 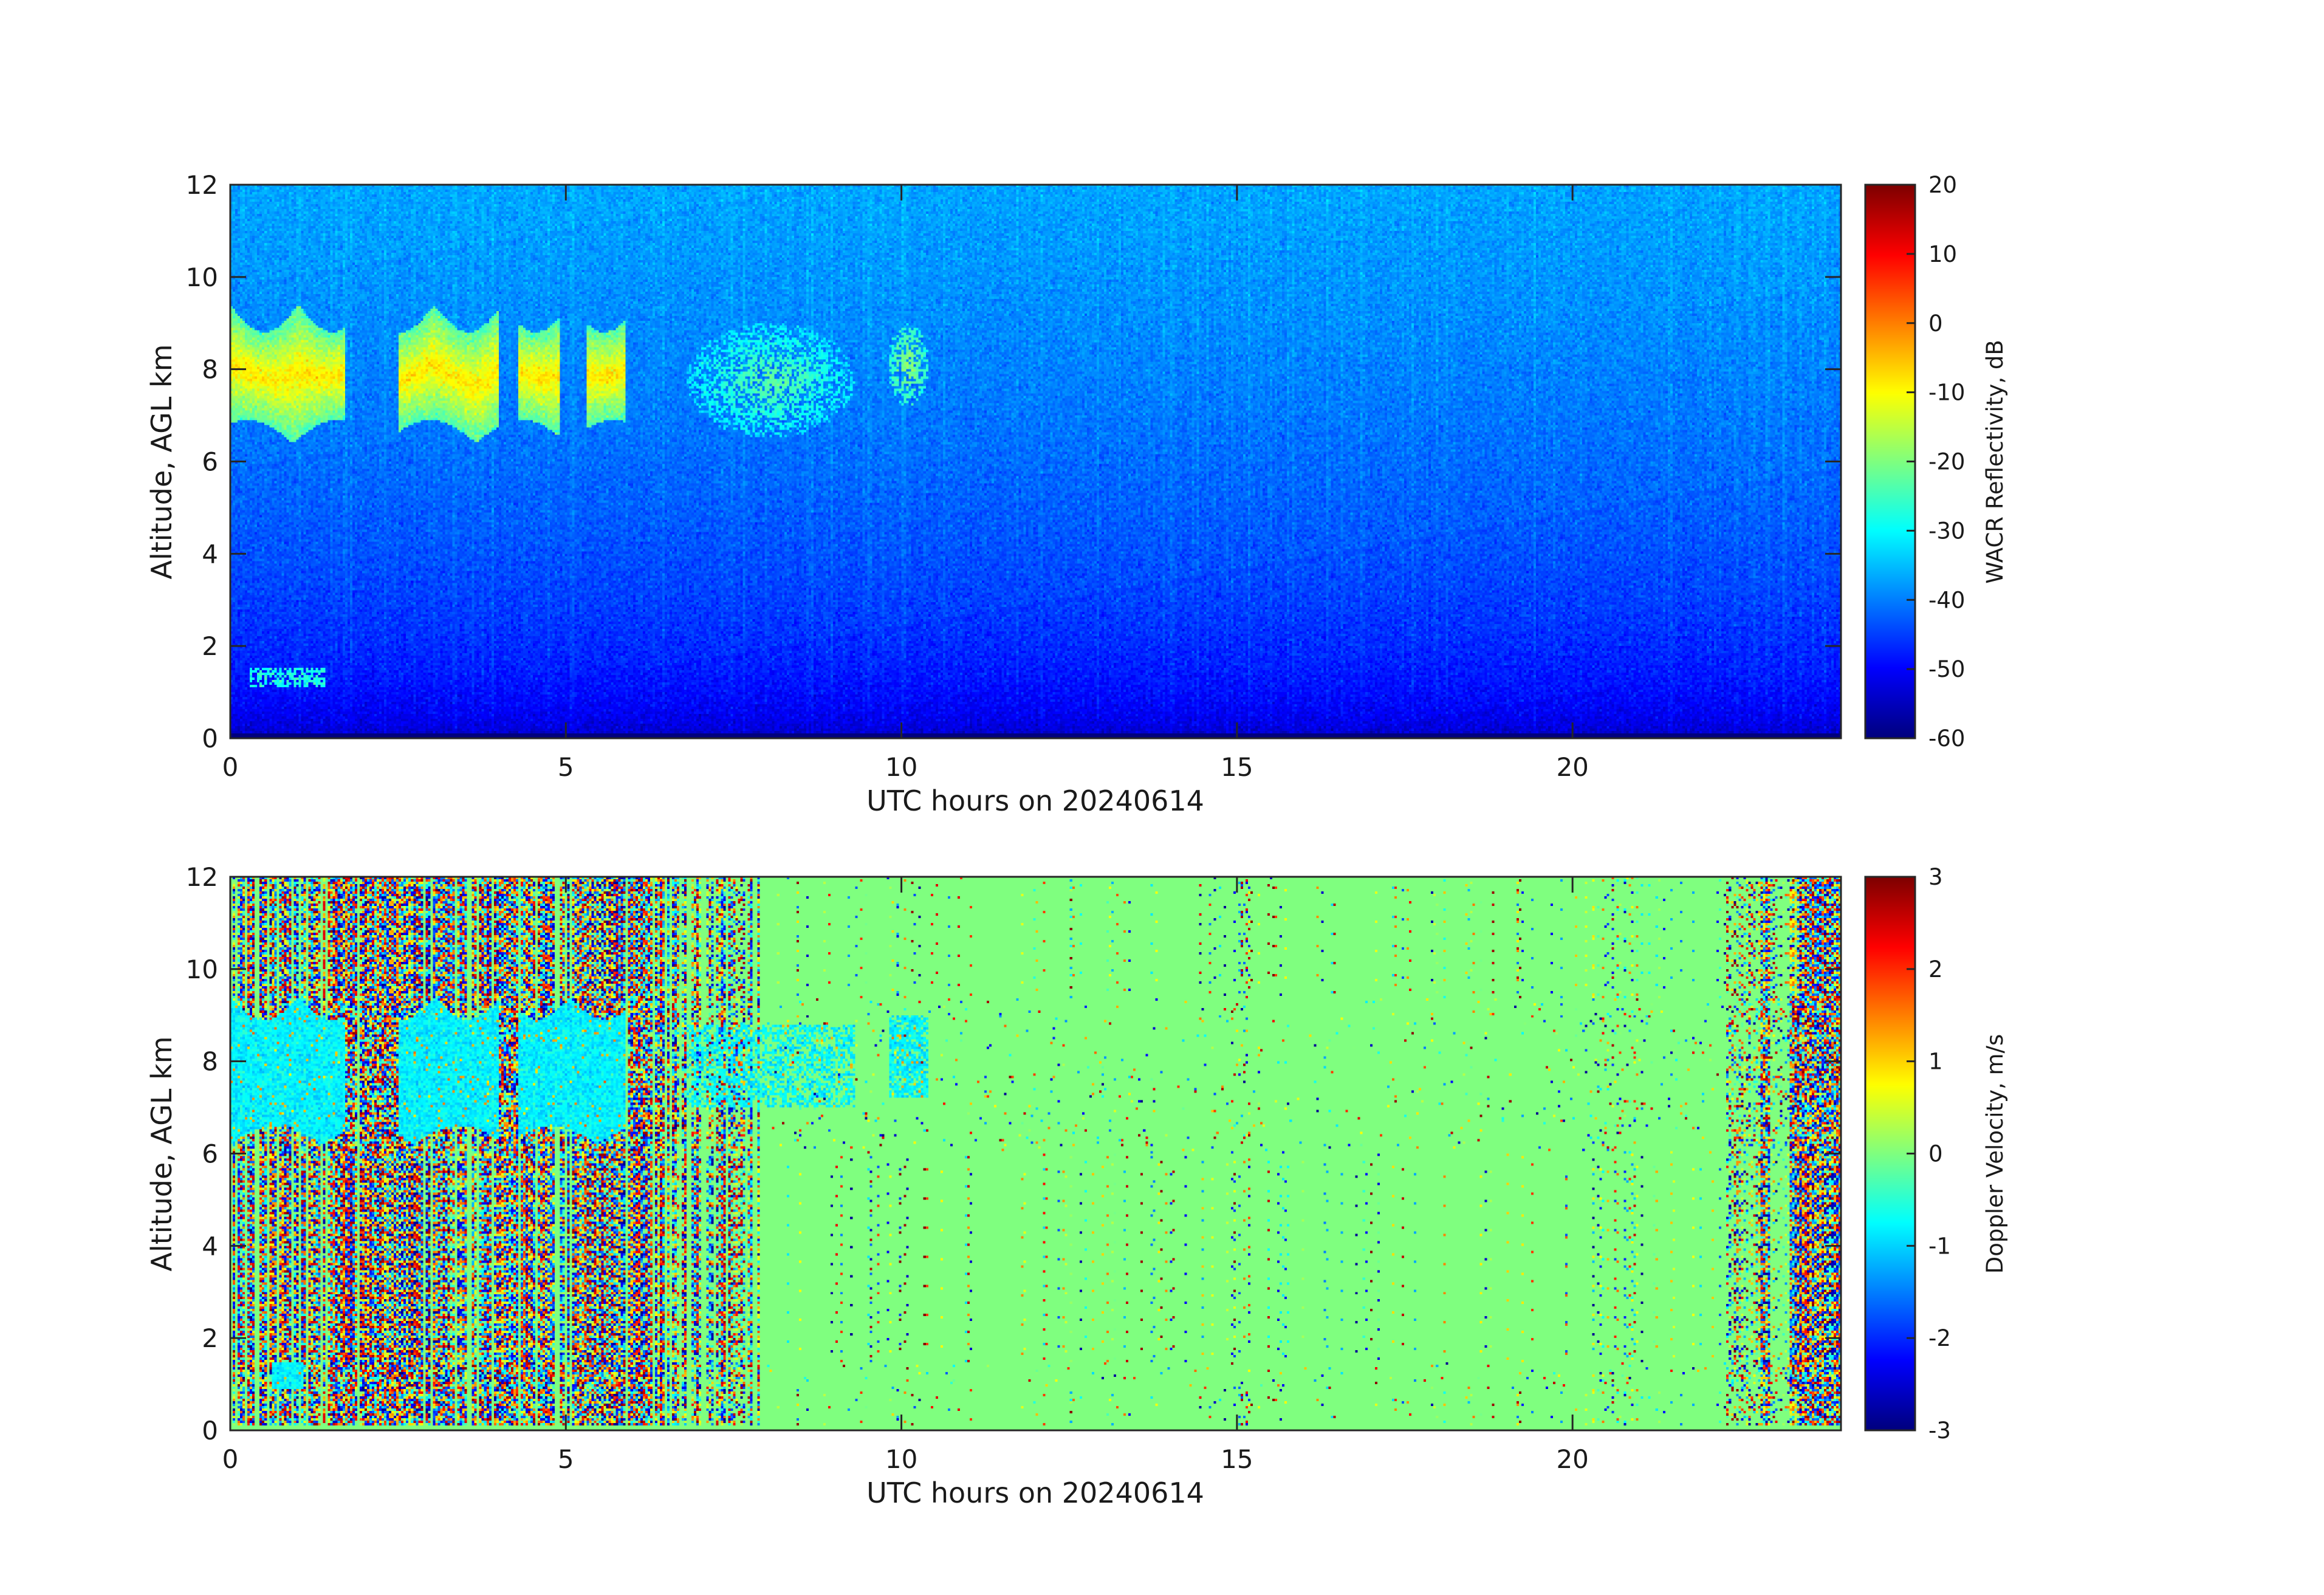 What do you see at coordinates (1995, 1154) in the screenshot?
I see `doppler-colorbar-label: Doppler Velocity, m/s` at bounding box center [1995, 1154].